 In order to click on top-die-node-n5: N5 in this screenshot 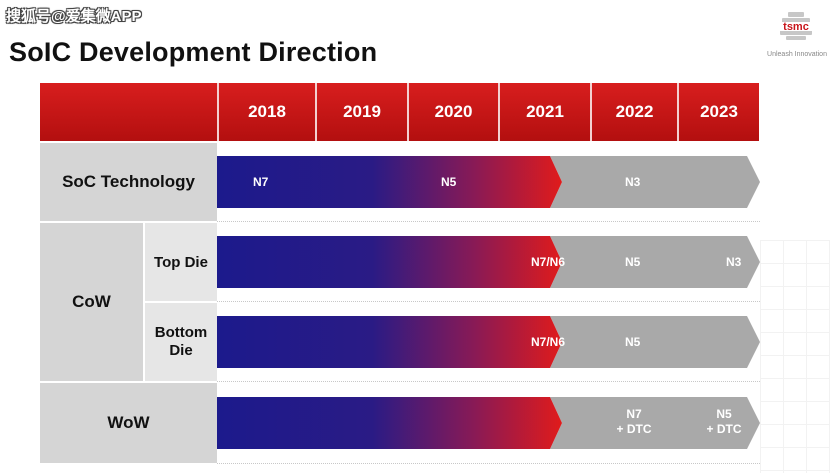, I will do `click(633, 262)`.